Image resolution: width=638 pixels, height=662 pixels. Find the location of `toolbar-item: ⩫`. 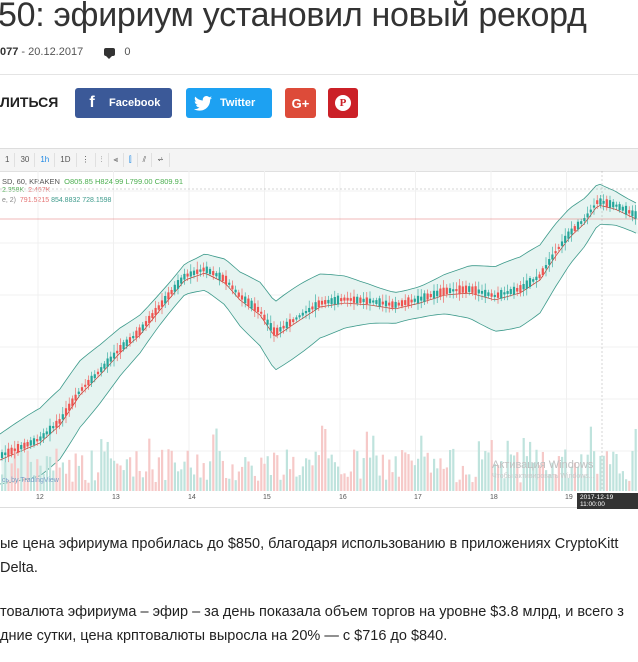

toolbar-item: ⩫ is located at coordinates (161, 160).